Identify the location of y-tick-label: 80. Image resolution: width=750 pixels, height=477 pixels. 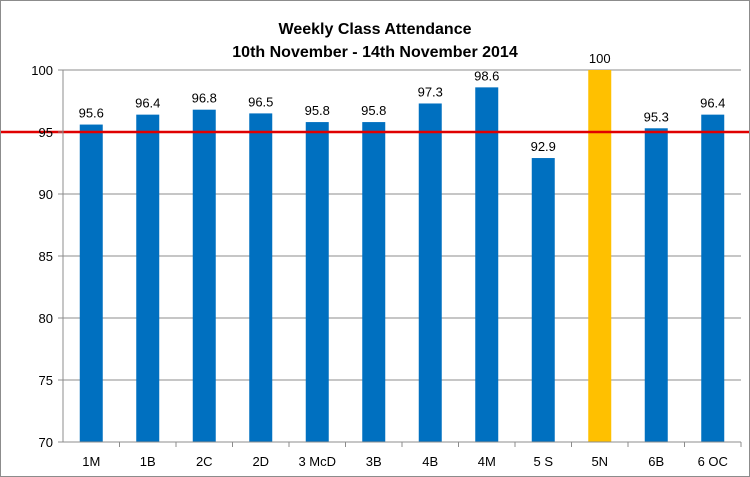
(46, 318).